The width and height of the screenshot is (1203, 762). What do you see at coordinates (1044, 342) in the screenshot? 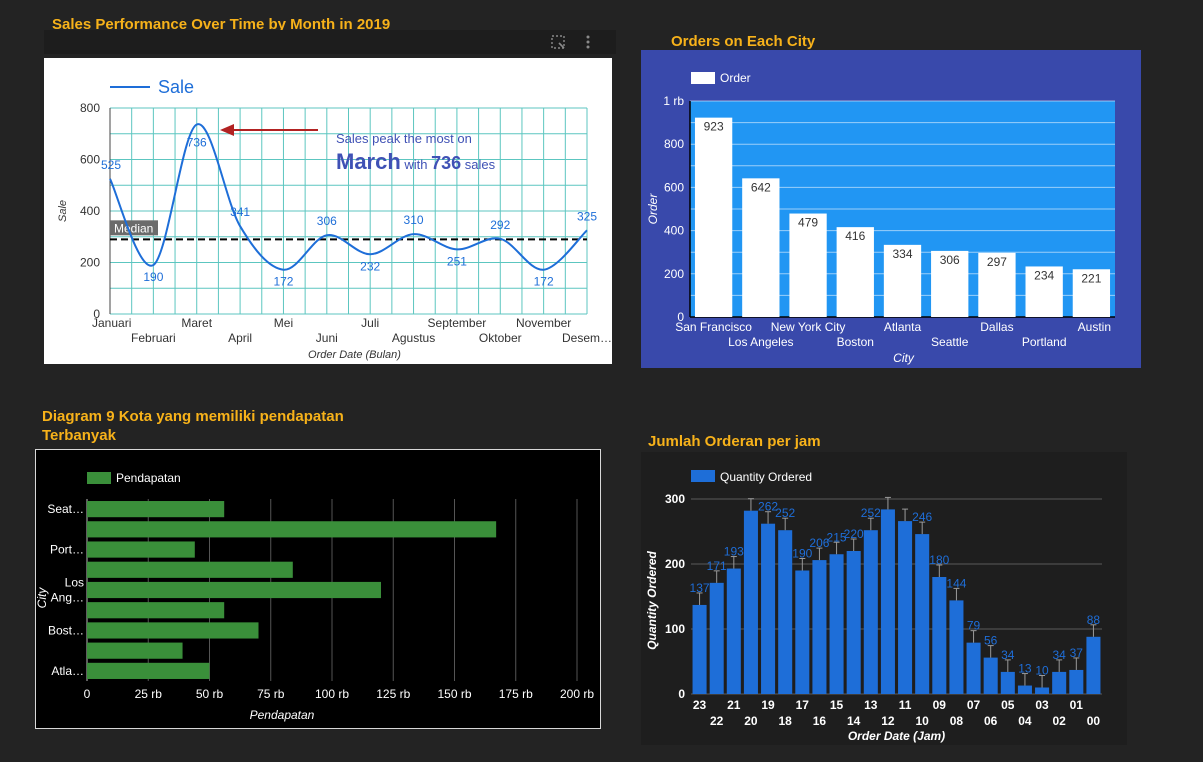
I see `x-tick-label: Portland` at bounding box center [1044, 342].